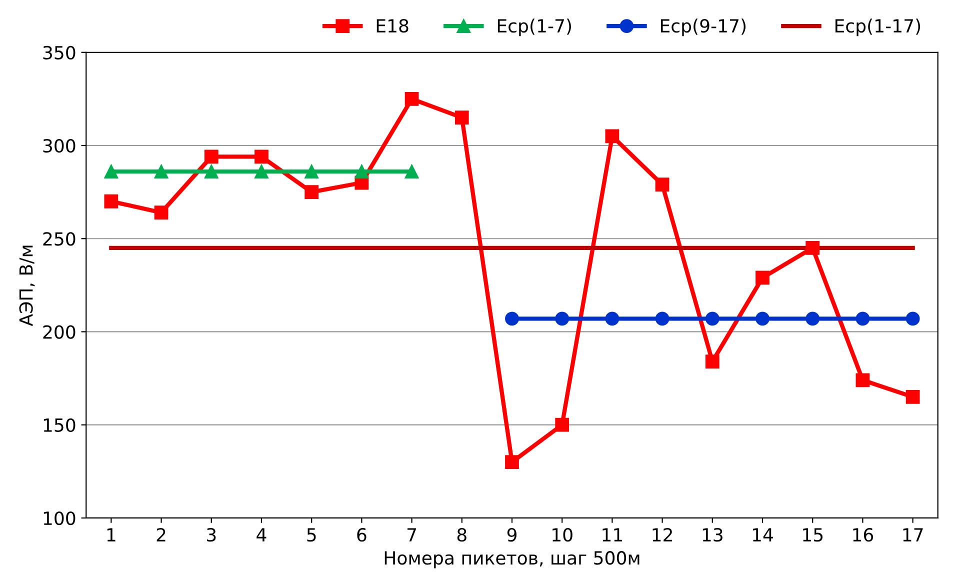 The height and width of the screenshot is (582, 957). What do you see at coordinates (311, 535) in the screenshot?
I see `x-tick-label: 5` at bounding box center [311, 535].